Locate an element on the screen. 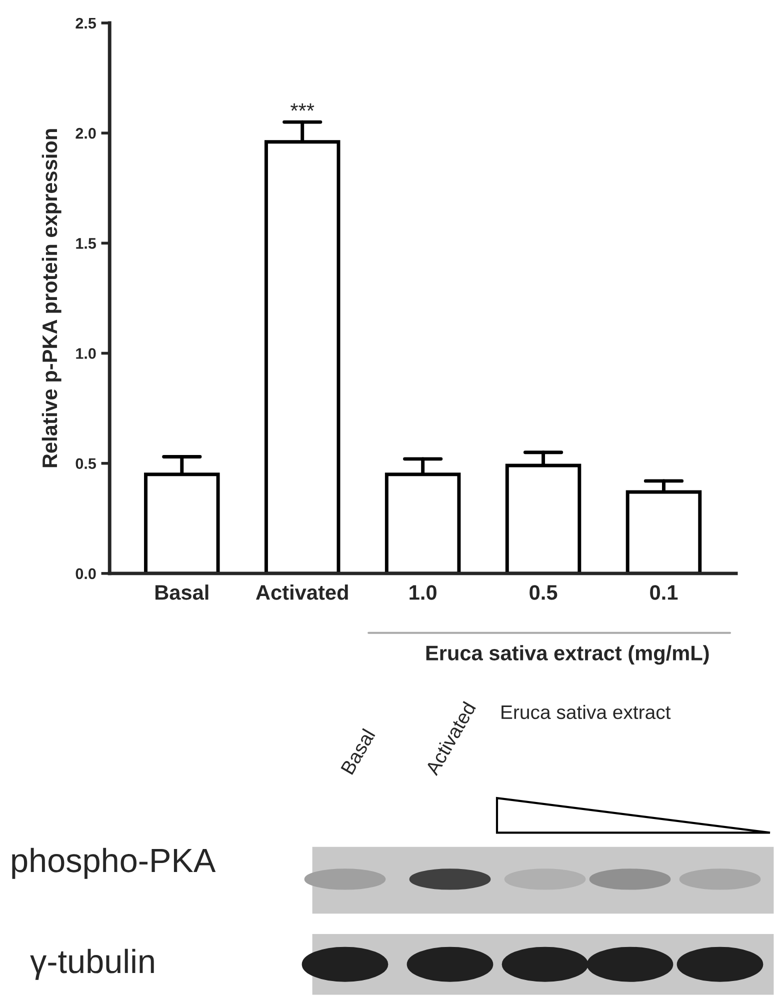 This screenshot has width=783, height=999. x-tick-label: Basal is located at coordinates (181, 592).